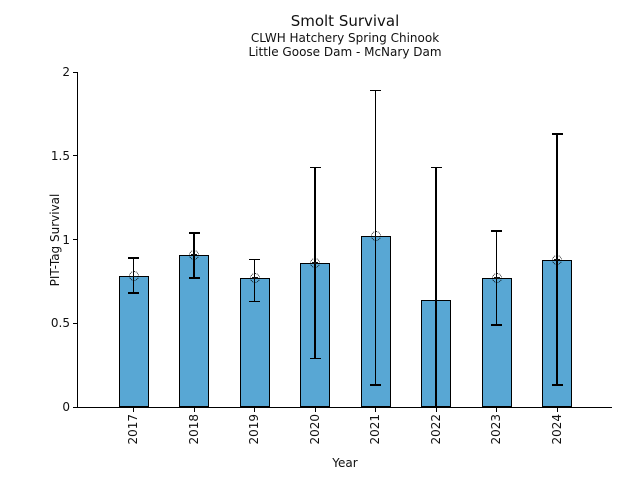  I want to click on chart-subtitle-line1: CLWH Hatchery Spring Chinook, so click(345, 38).